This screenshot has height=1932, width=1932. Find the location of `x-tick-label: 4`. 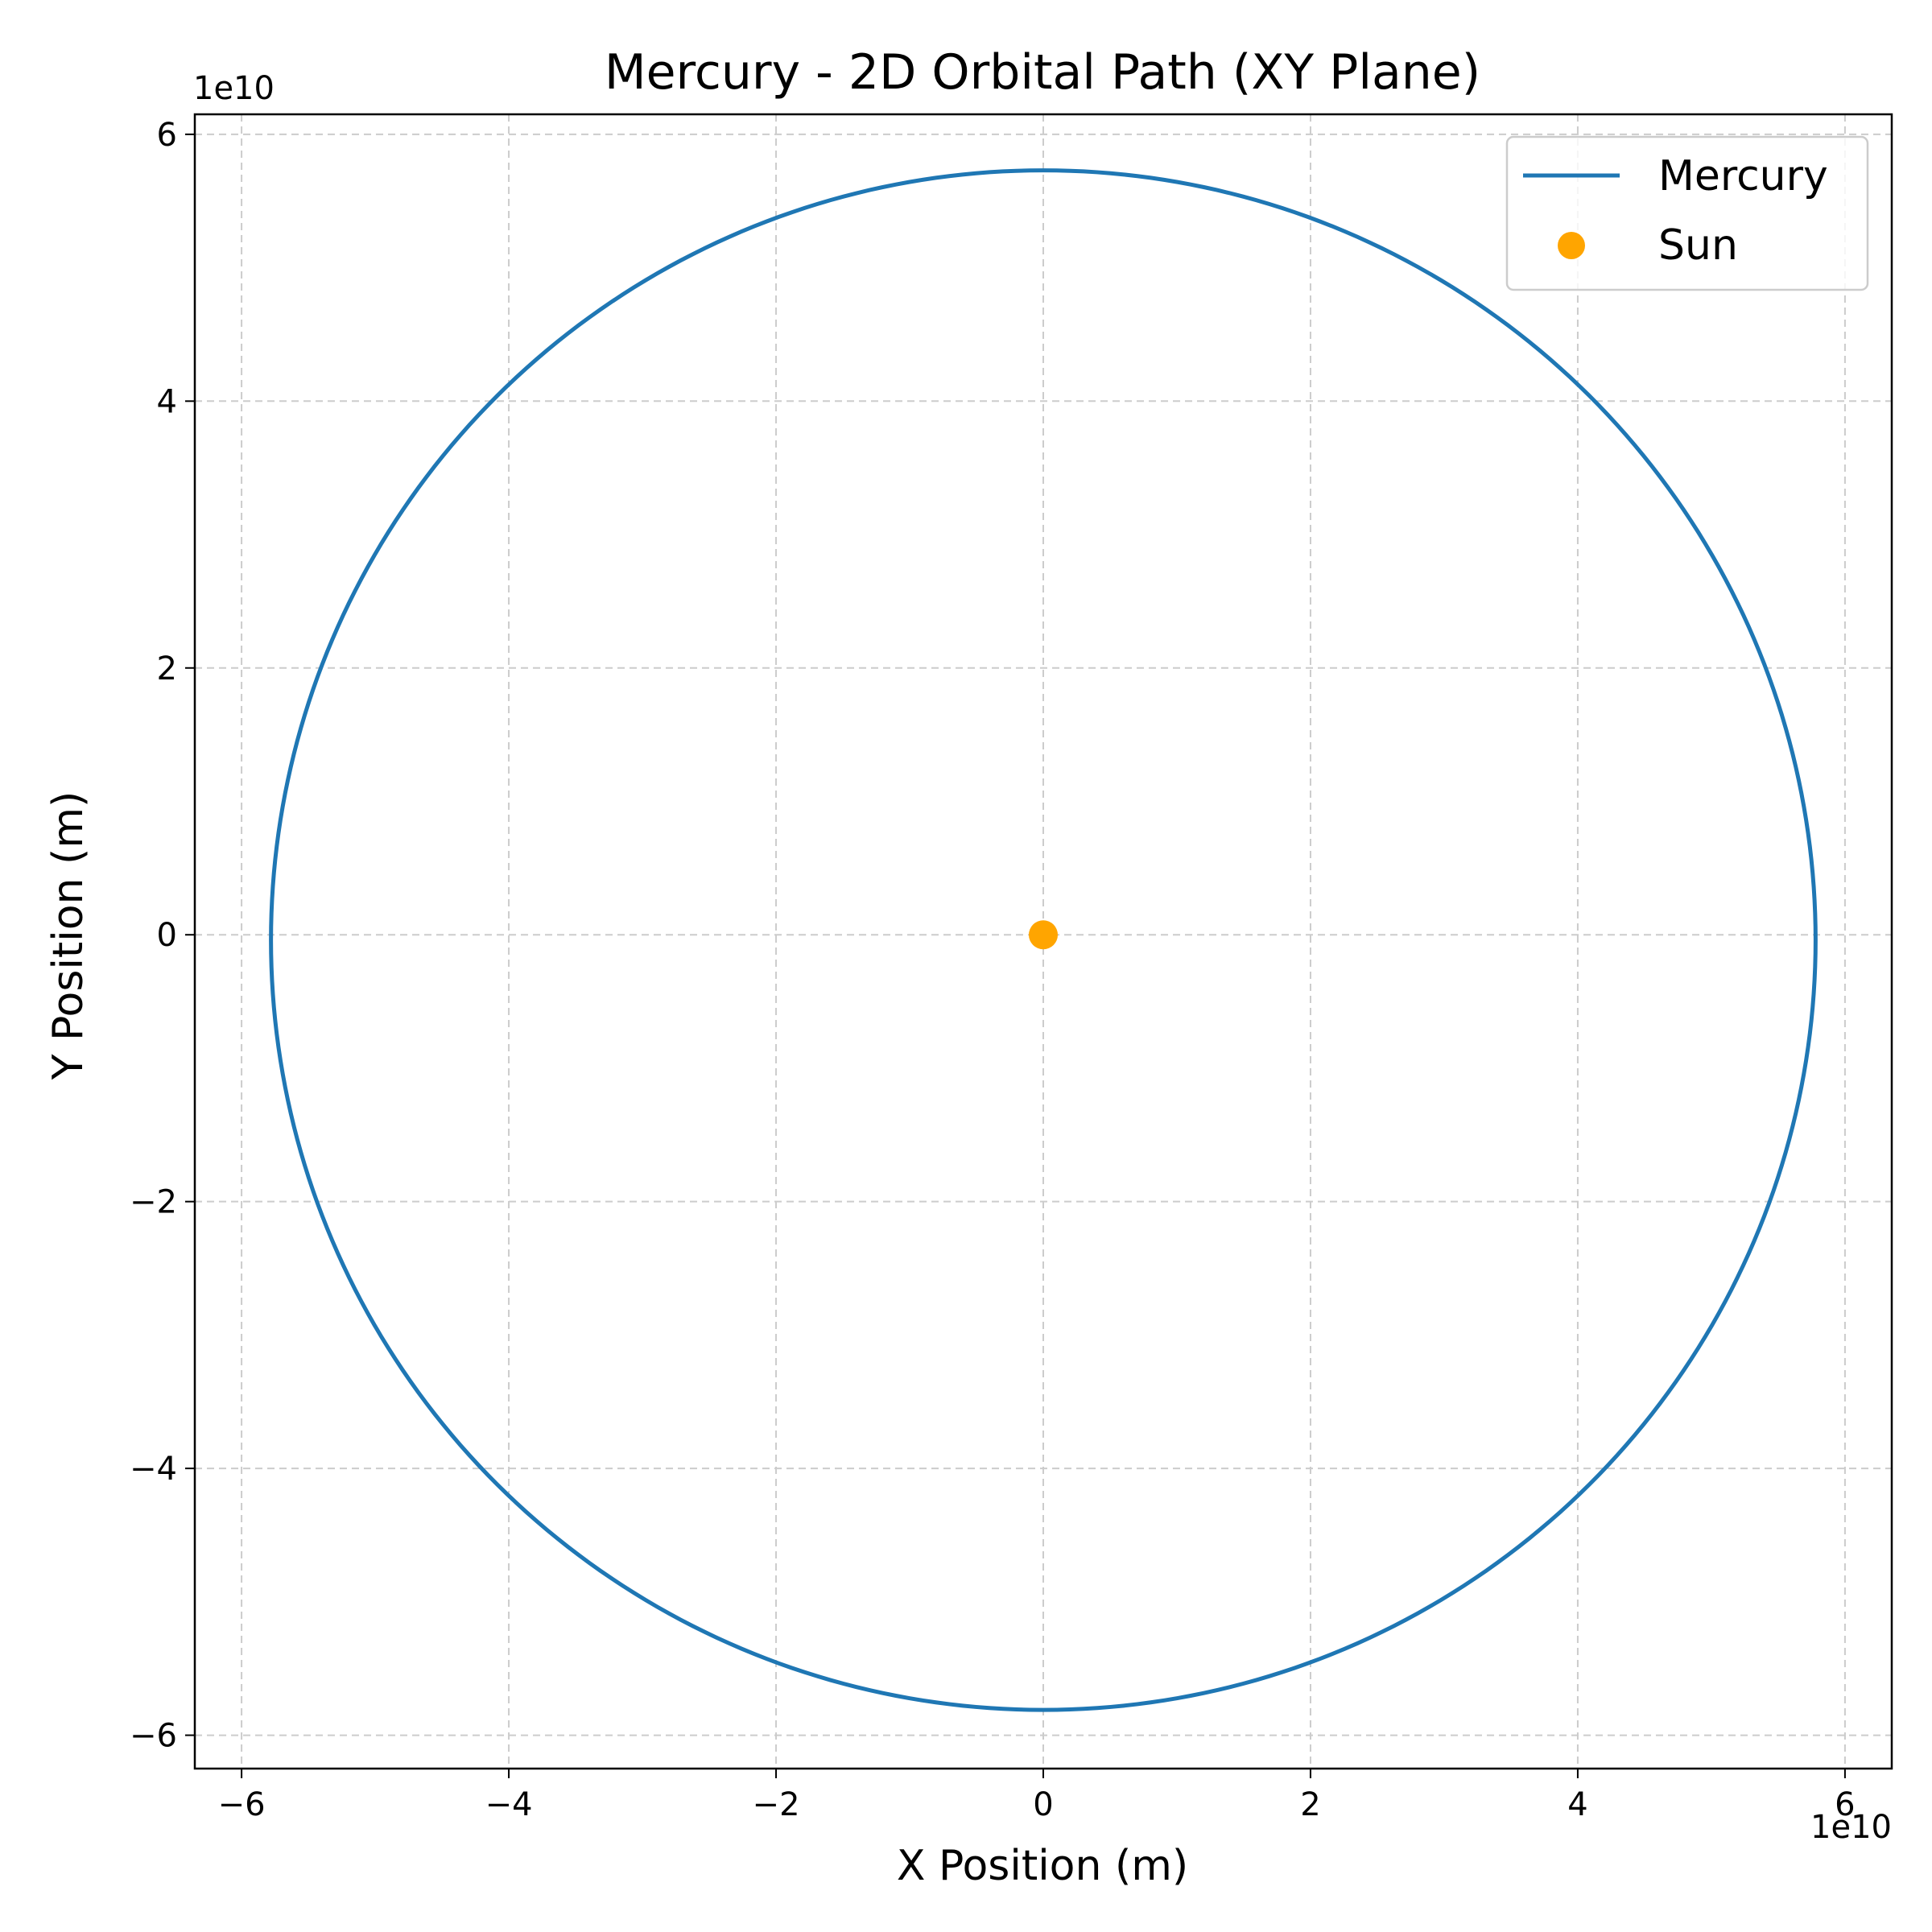

x-tick-label: 4 is located at coordinates (1577, 1804).